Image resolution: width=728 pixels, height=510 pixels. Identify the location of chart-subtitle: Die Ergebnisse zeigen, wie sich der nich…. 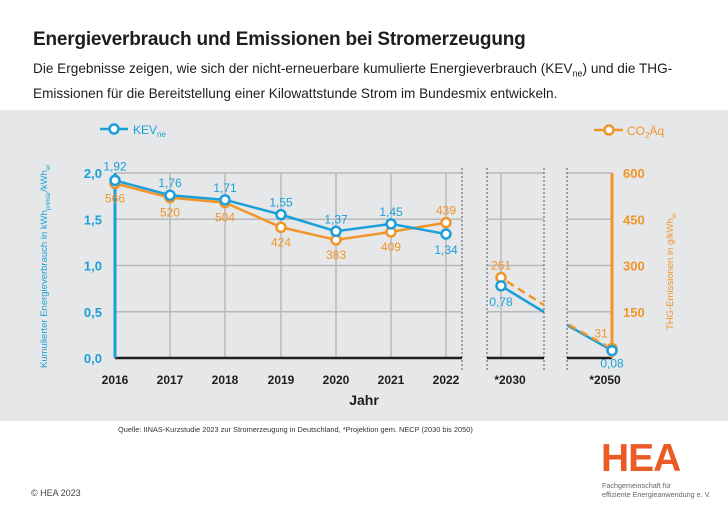
(373, 81).